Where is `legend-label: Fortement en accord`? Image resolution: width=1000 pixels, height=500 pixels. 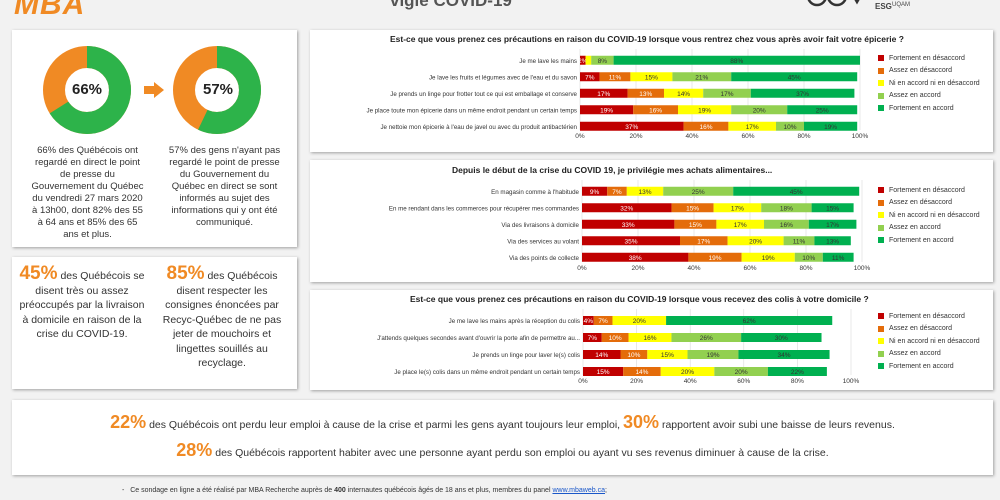 legend-label: Fortement en accord is located at coordinates (921, 108).